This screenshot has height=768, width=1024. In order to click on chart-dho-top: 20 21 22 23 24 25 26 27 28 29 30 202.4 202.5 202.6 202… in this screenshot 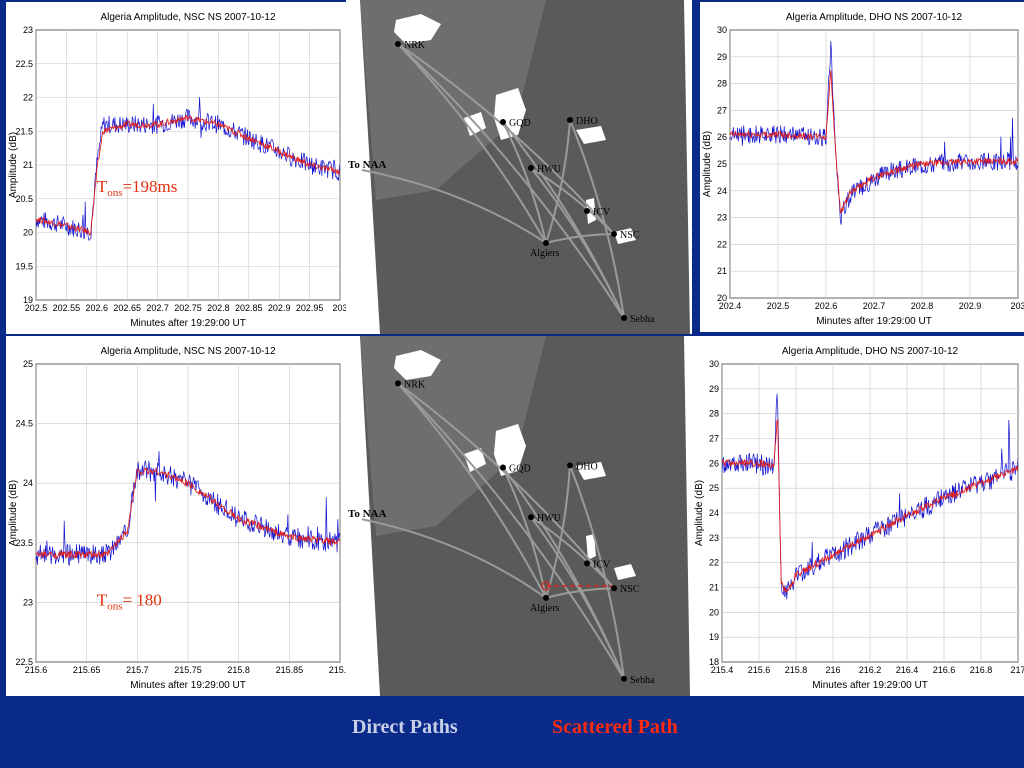, I will do `click(862, 167)`.